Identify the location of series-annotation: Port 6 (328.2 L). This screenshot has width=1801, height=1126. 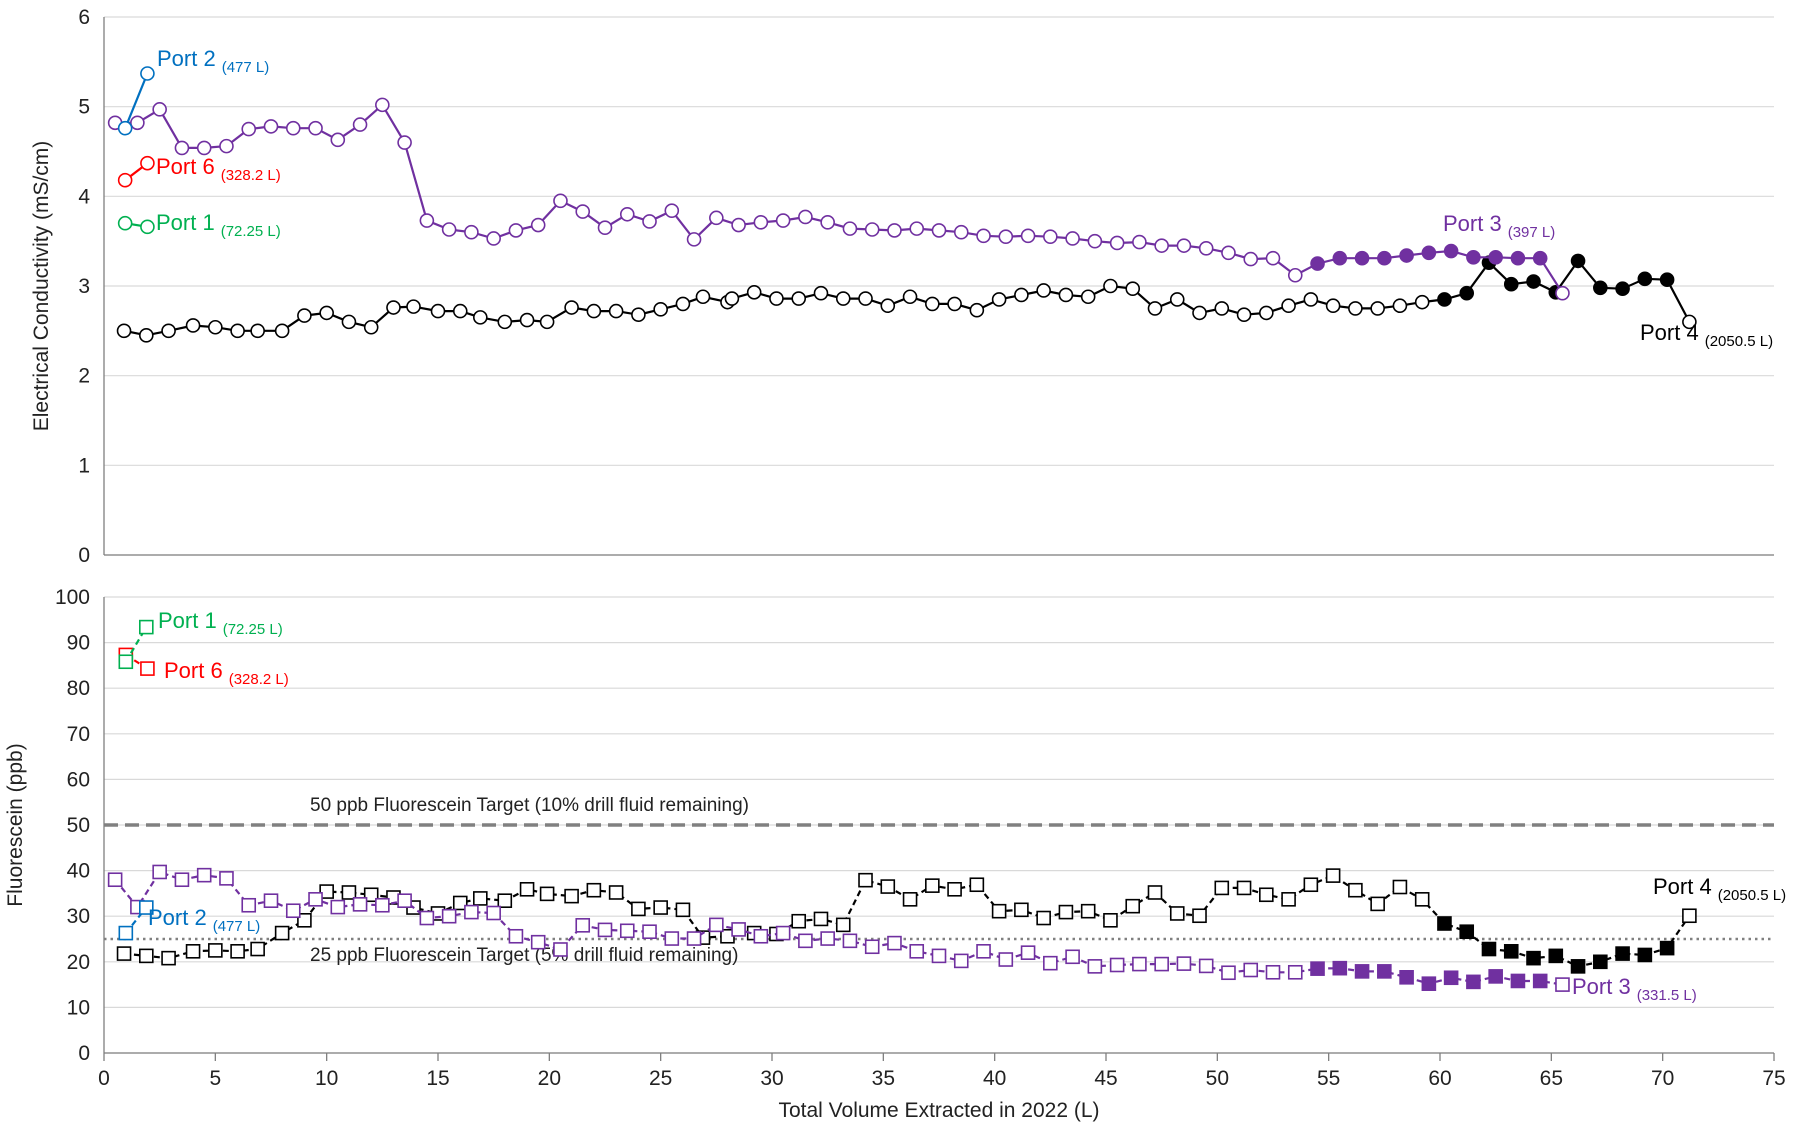
(226, 673).